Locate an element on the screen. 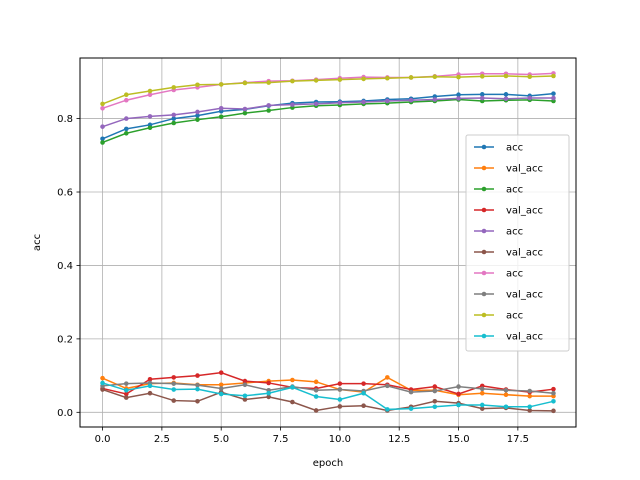 This screenshot has height=480, width=640. y-tick-label: 0.8 is located at coordinates (65, 119).